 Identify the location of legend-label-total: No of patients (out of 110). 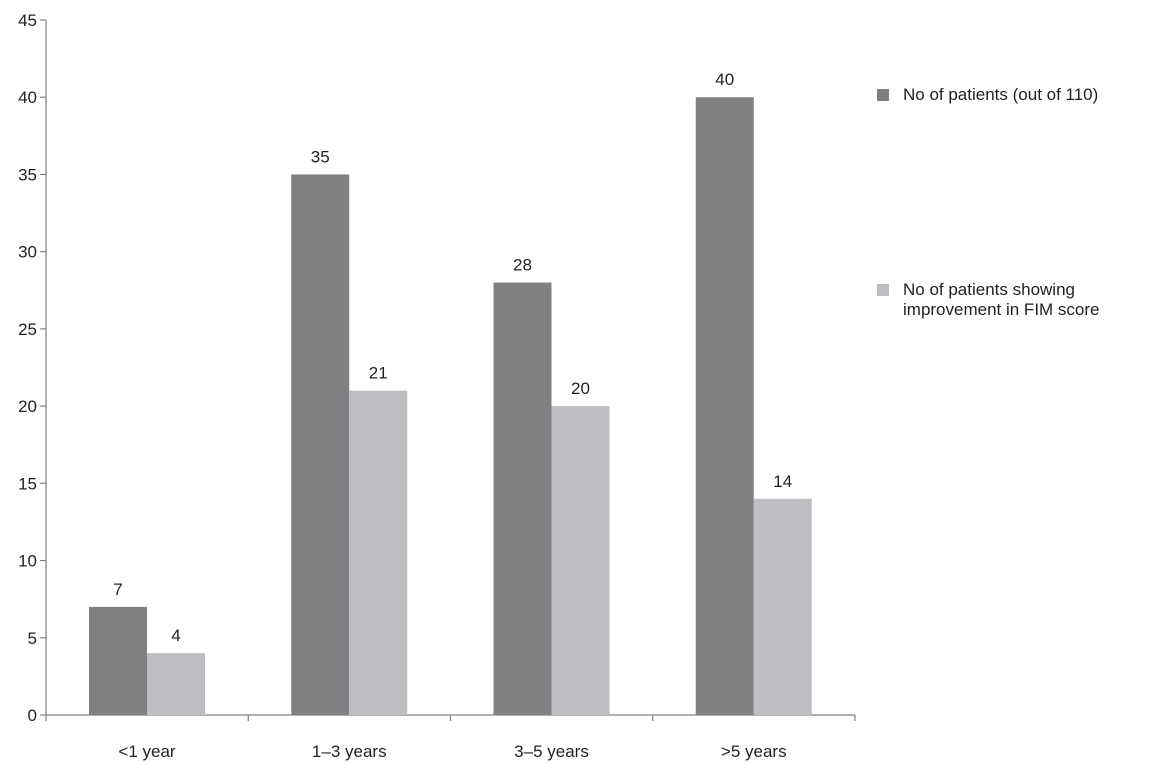
(1001, 94).